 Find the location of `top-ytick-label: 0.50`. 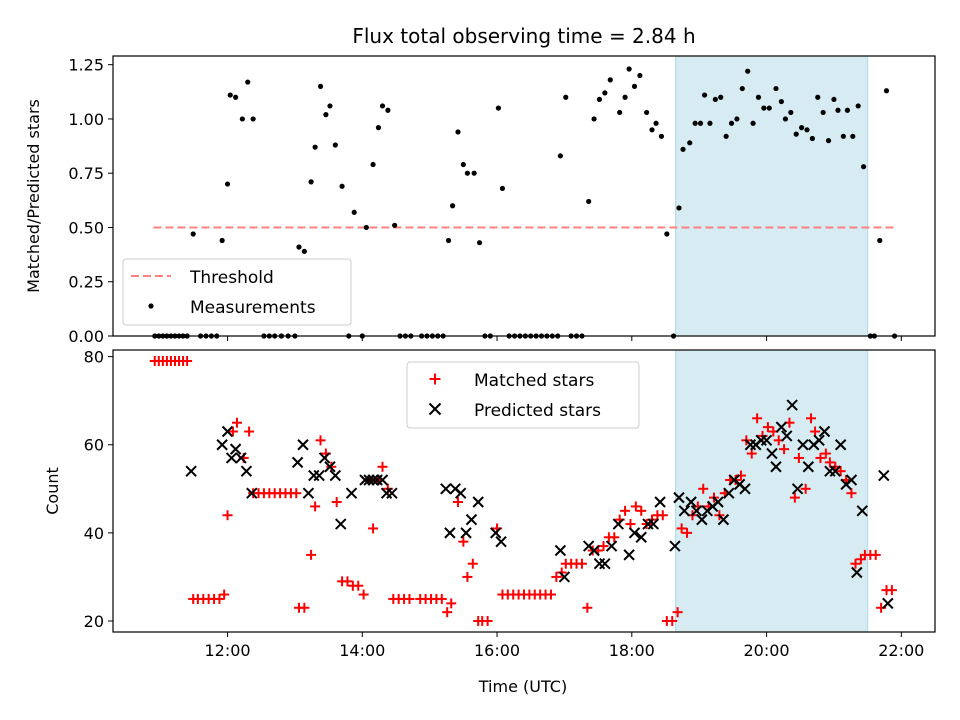

top-ytick-label: 0.50 is located at coordinates (86, 227).